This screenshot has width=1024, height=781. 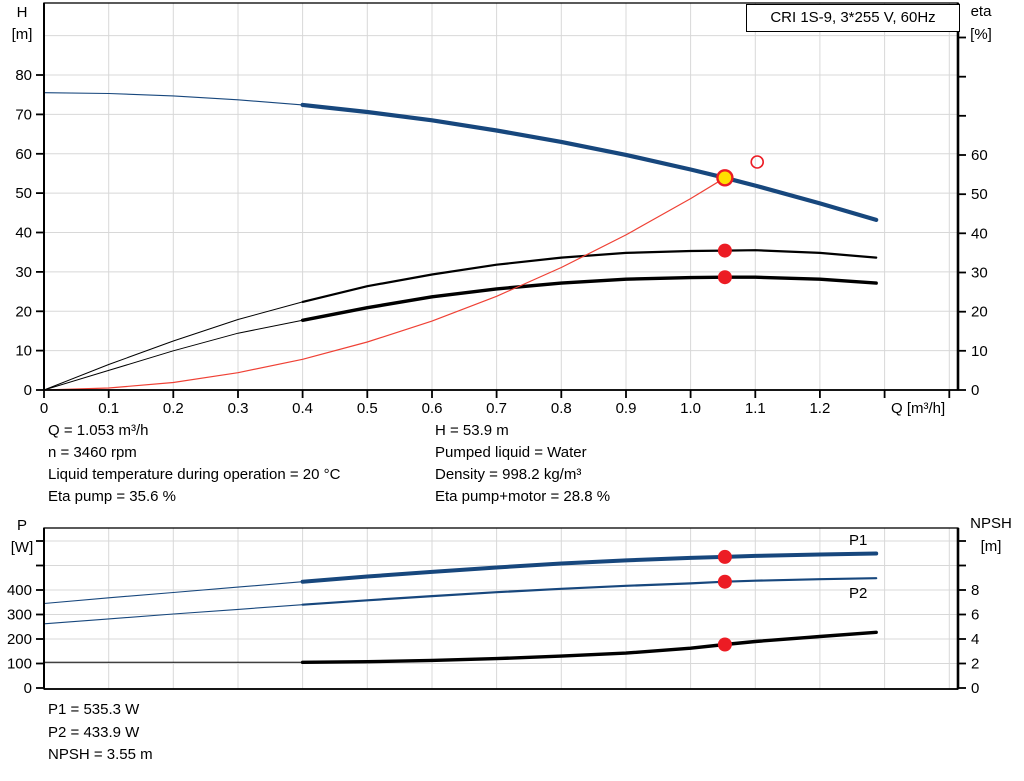 I want to click on info-pumped-liquid: Pumped liquid = Water, so click(x=511, y=452).